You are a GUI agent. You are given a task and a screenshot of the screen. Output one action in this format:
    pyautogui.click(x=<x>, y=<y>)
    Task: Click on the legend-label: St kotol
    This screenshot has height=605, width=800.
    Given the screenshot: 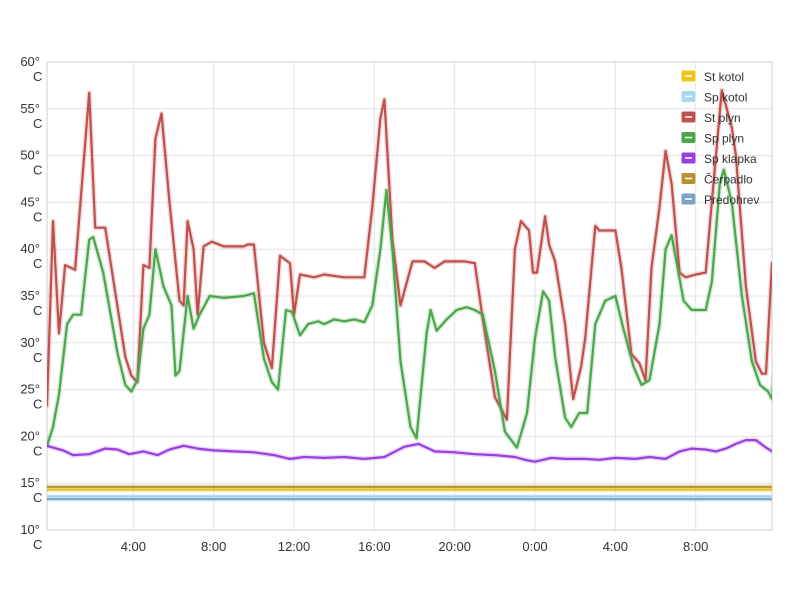 What is the action you would take?
    pyautogui.click(x=724, y=77)
    